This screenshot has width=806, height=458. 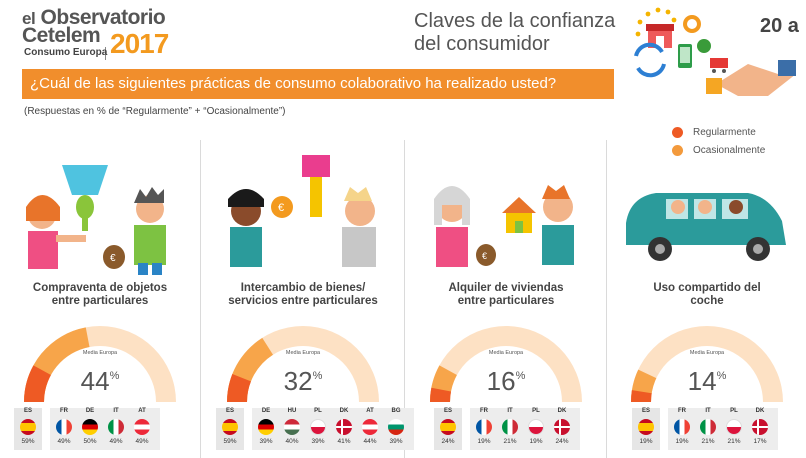 I want to click on flag-box-others, so click(x=333, y=429).